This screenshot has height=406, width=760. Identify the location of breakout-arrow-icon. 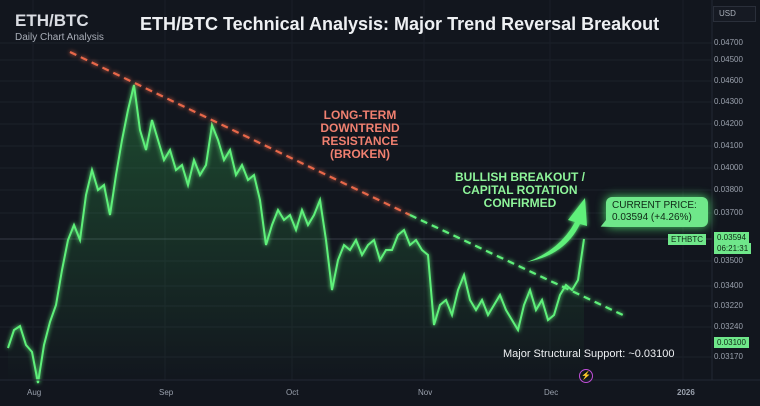
(557, 230).